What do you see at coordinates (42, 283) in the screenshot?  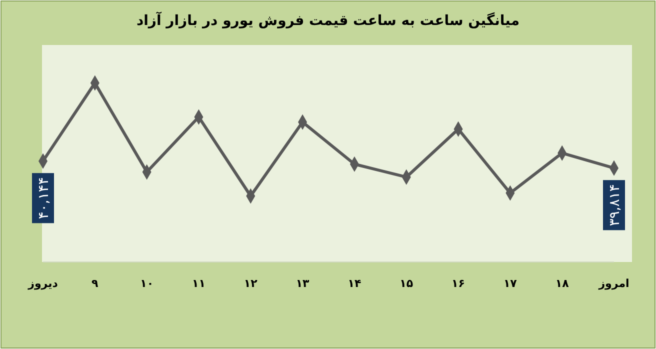 I see `x-tick-label: دیروز` at bounding box center [42, 283].